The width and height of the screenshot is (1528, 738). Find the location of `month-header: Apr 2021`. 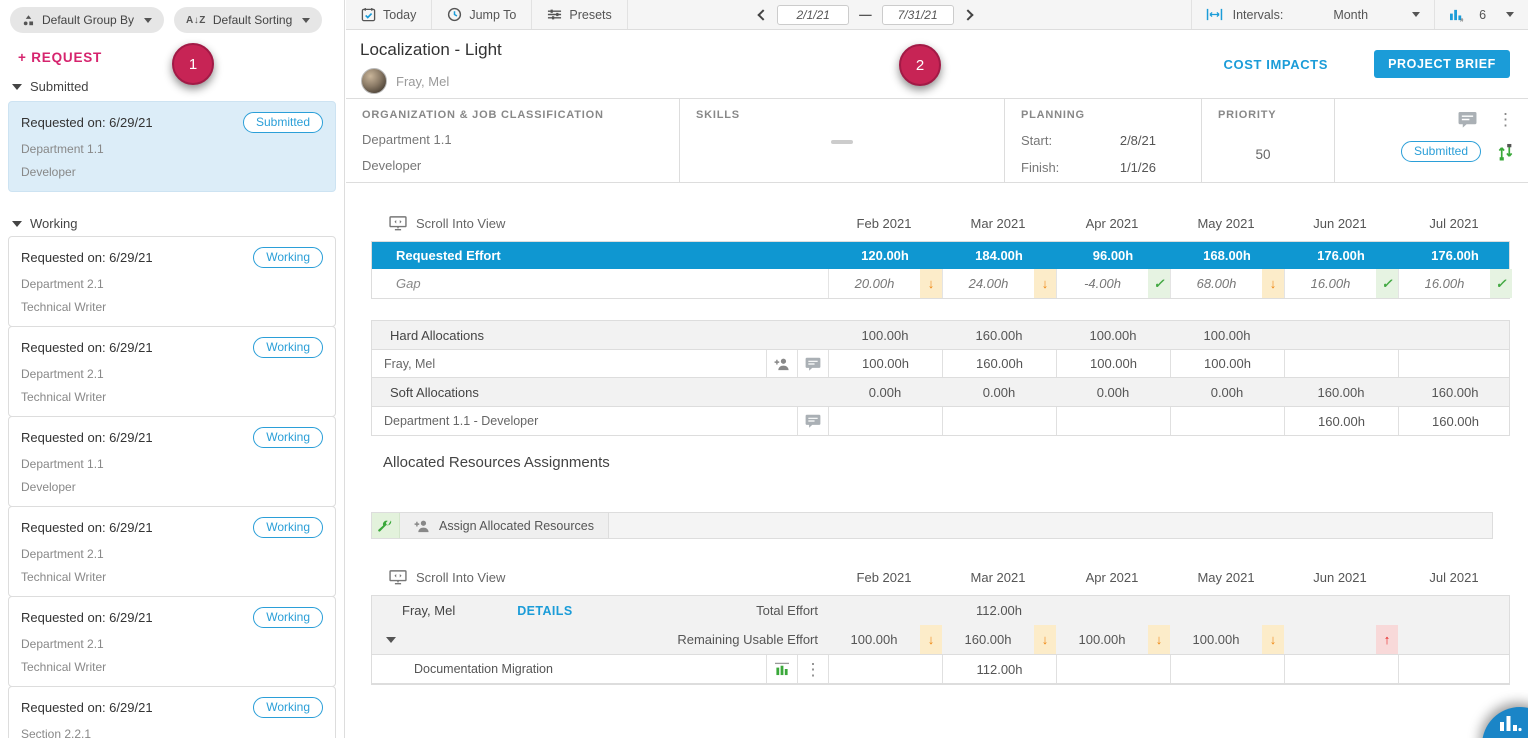

month-header: Apr 2021 is located at coordinates (1112, 577).